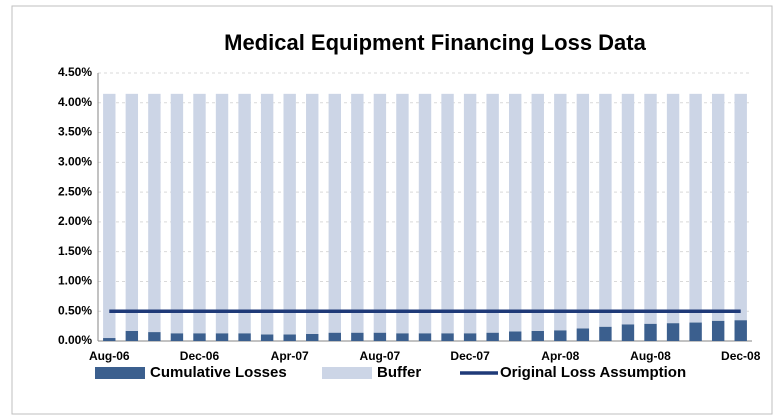 The image size is (780, 420). What do you see at coordinates (290, 356) in the screenshot?
I see `x-tick-label: Apr-07` at bounding box center [290, 356].